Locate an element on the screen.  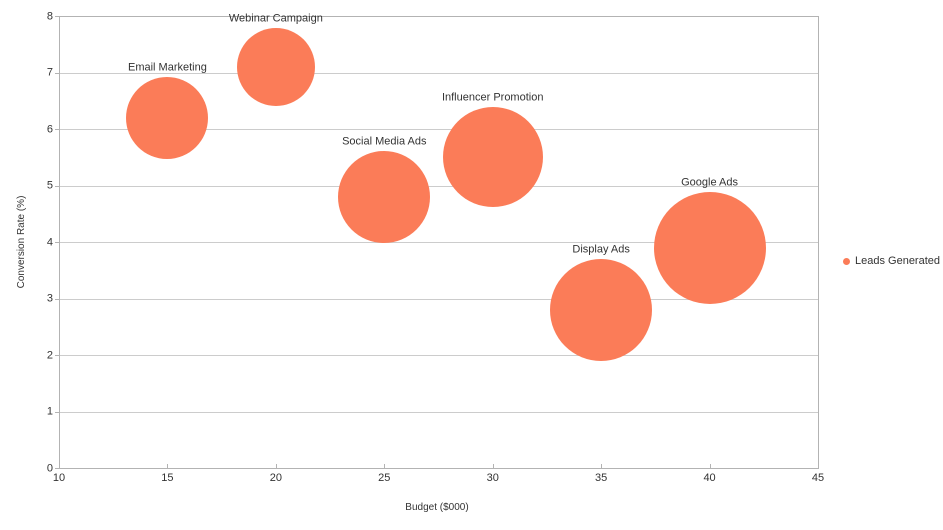
bubble-email-marketing is located at coordinates (167, 117).